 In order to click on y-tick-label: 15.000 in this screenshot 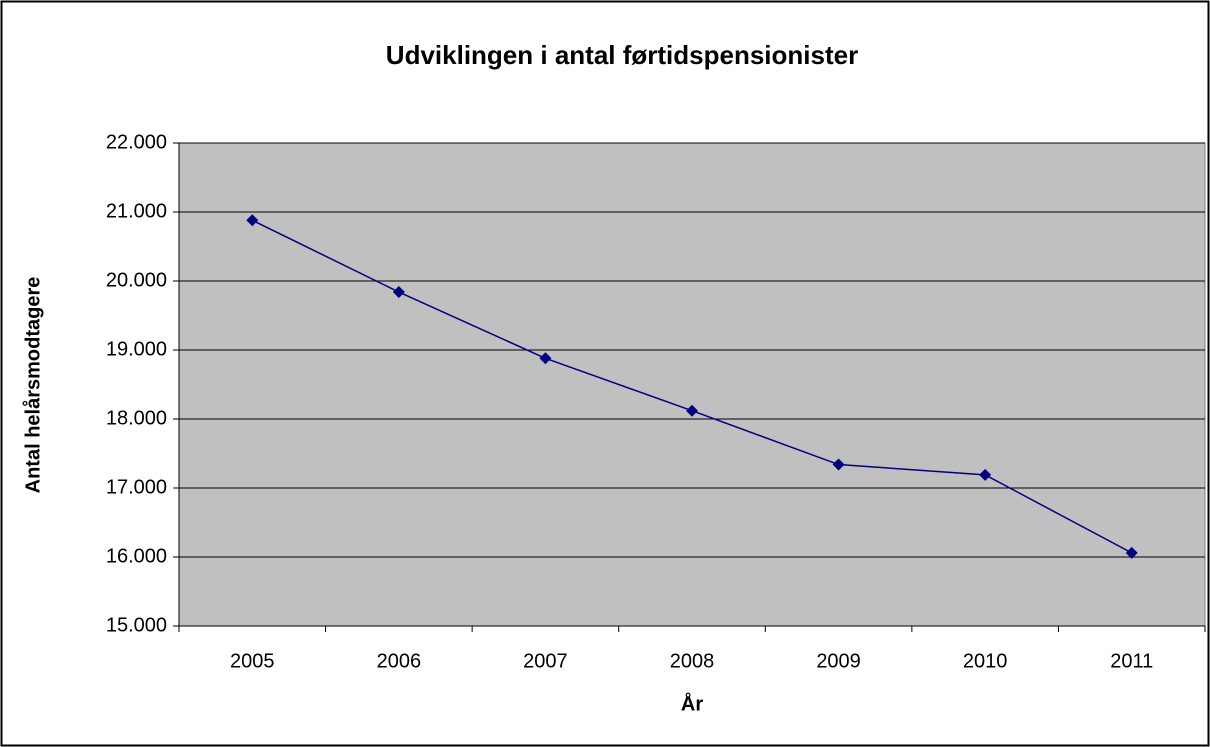, I will do `click(136, 625)`.